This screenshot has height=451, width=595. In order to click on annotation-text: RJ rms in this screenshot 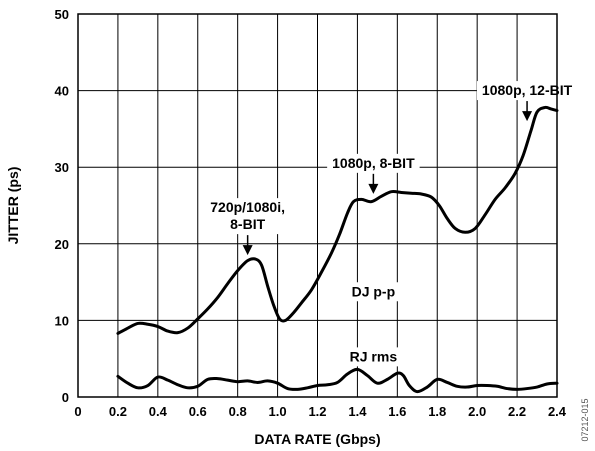, I will do `click(374, 356)`.